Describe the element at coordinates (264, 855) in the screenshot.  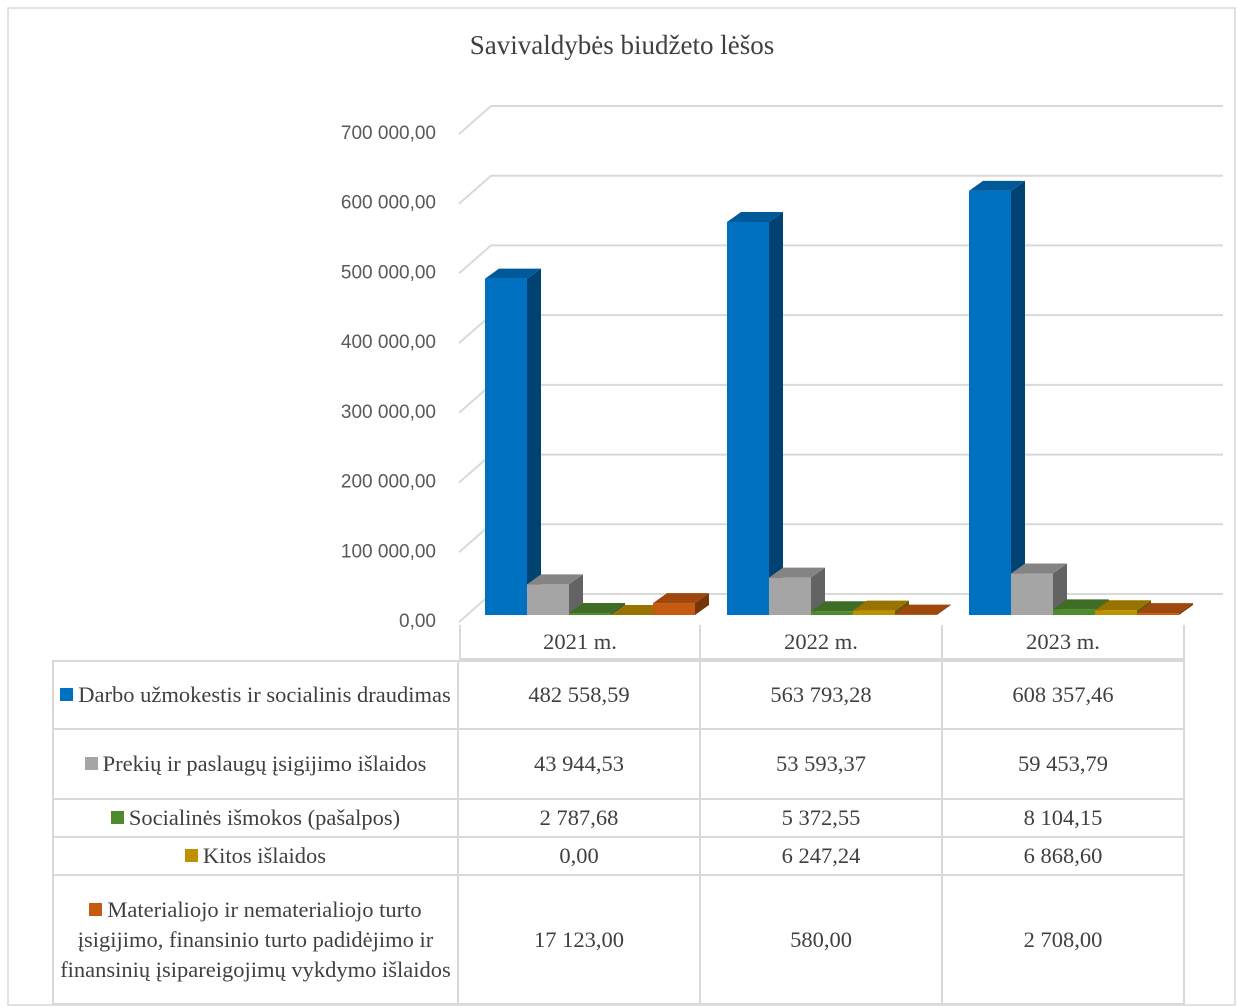
I see `legend-label: Kitos išlaidos` at that location.